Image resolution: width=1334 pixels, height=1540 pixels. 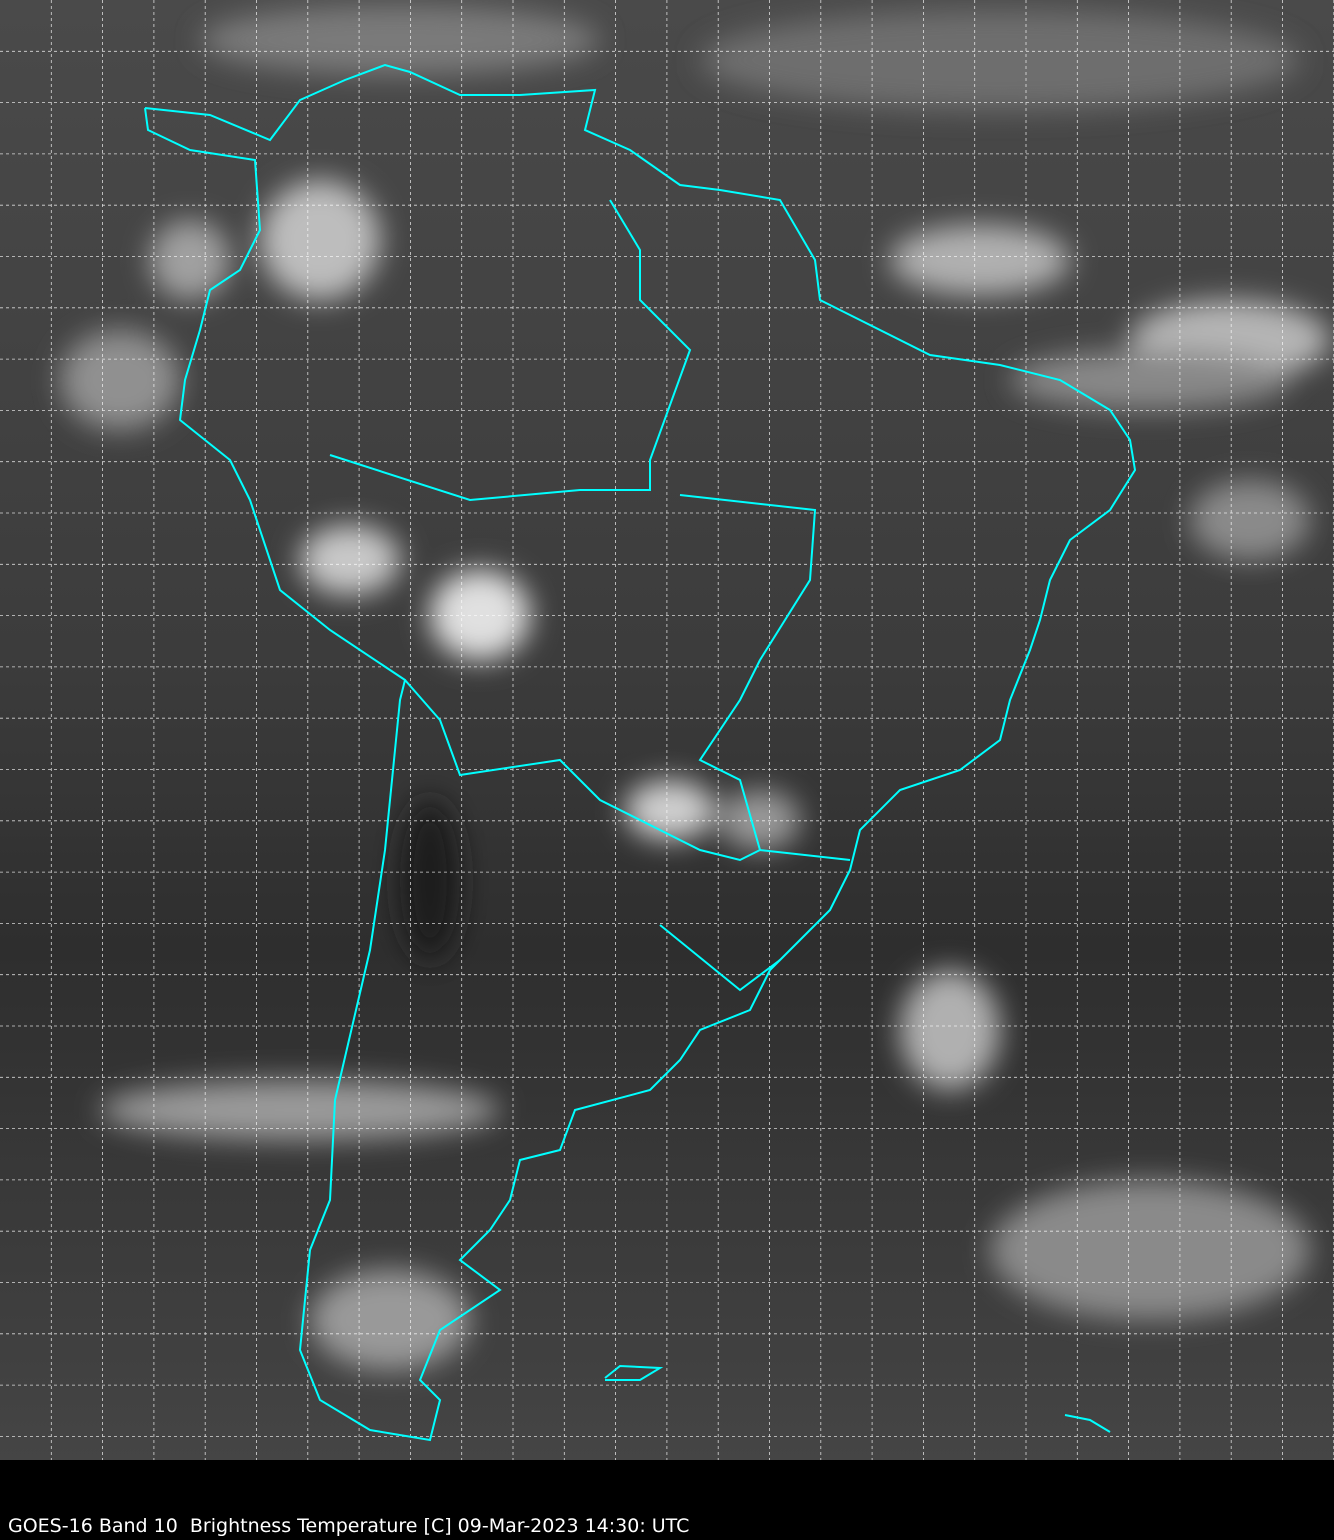 I want to click on south-georgia, so click(x=1087, y=1423).